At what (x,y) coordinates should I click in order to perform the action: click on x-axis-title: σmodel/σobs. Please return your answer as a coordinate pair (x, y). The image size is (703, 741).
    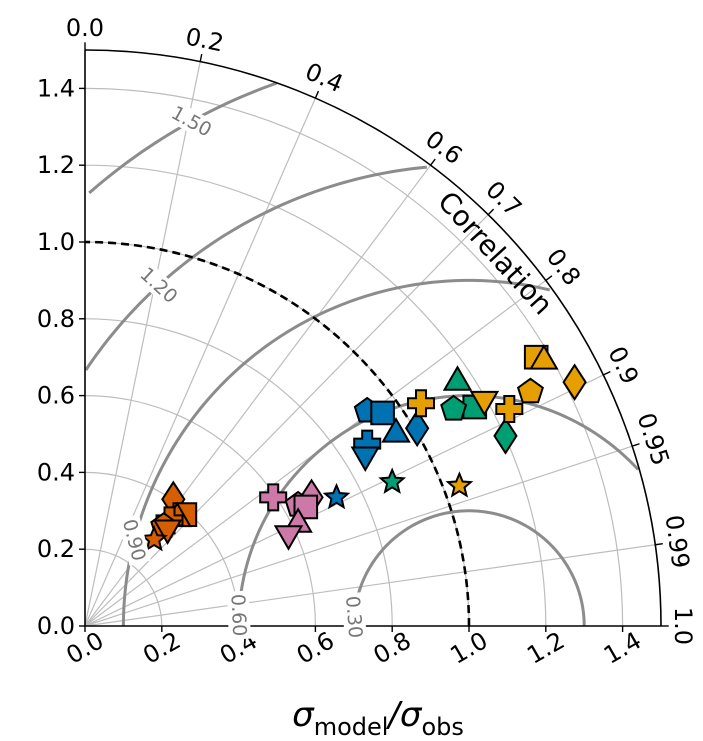
    Looking at the image, I should click on (378, 718).